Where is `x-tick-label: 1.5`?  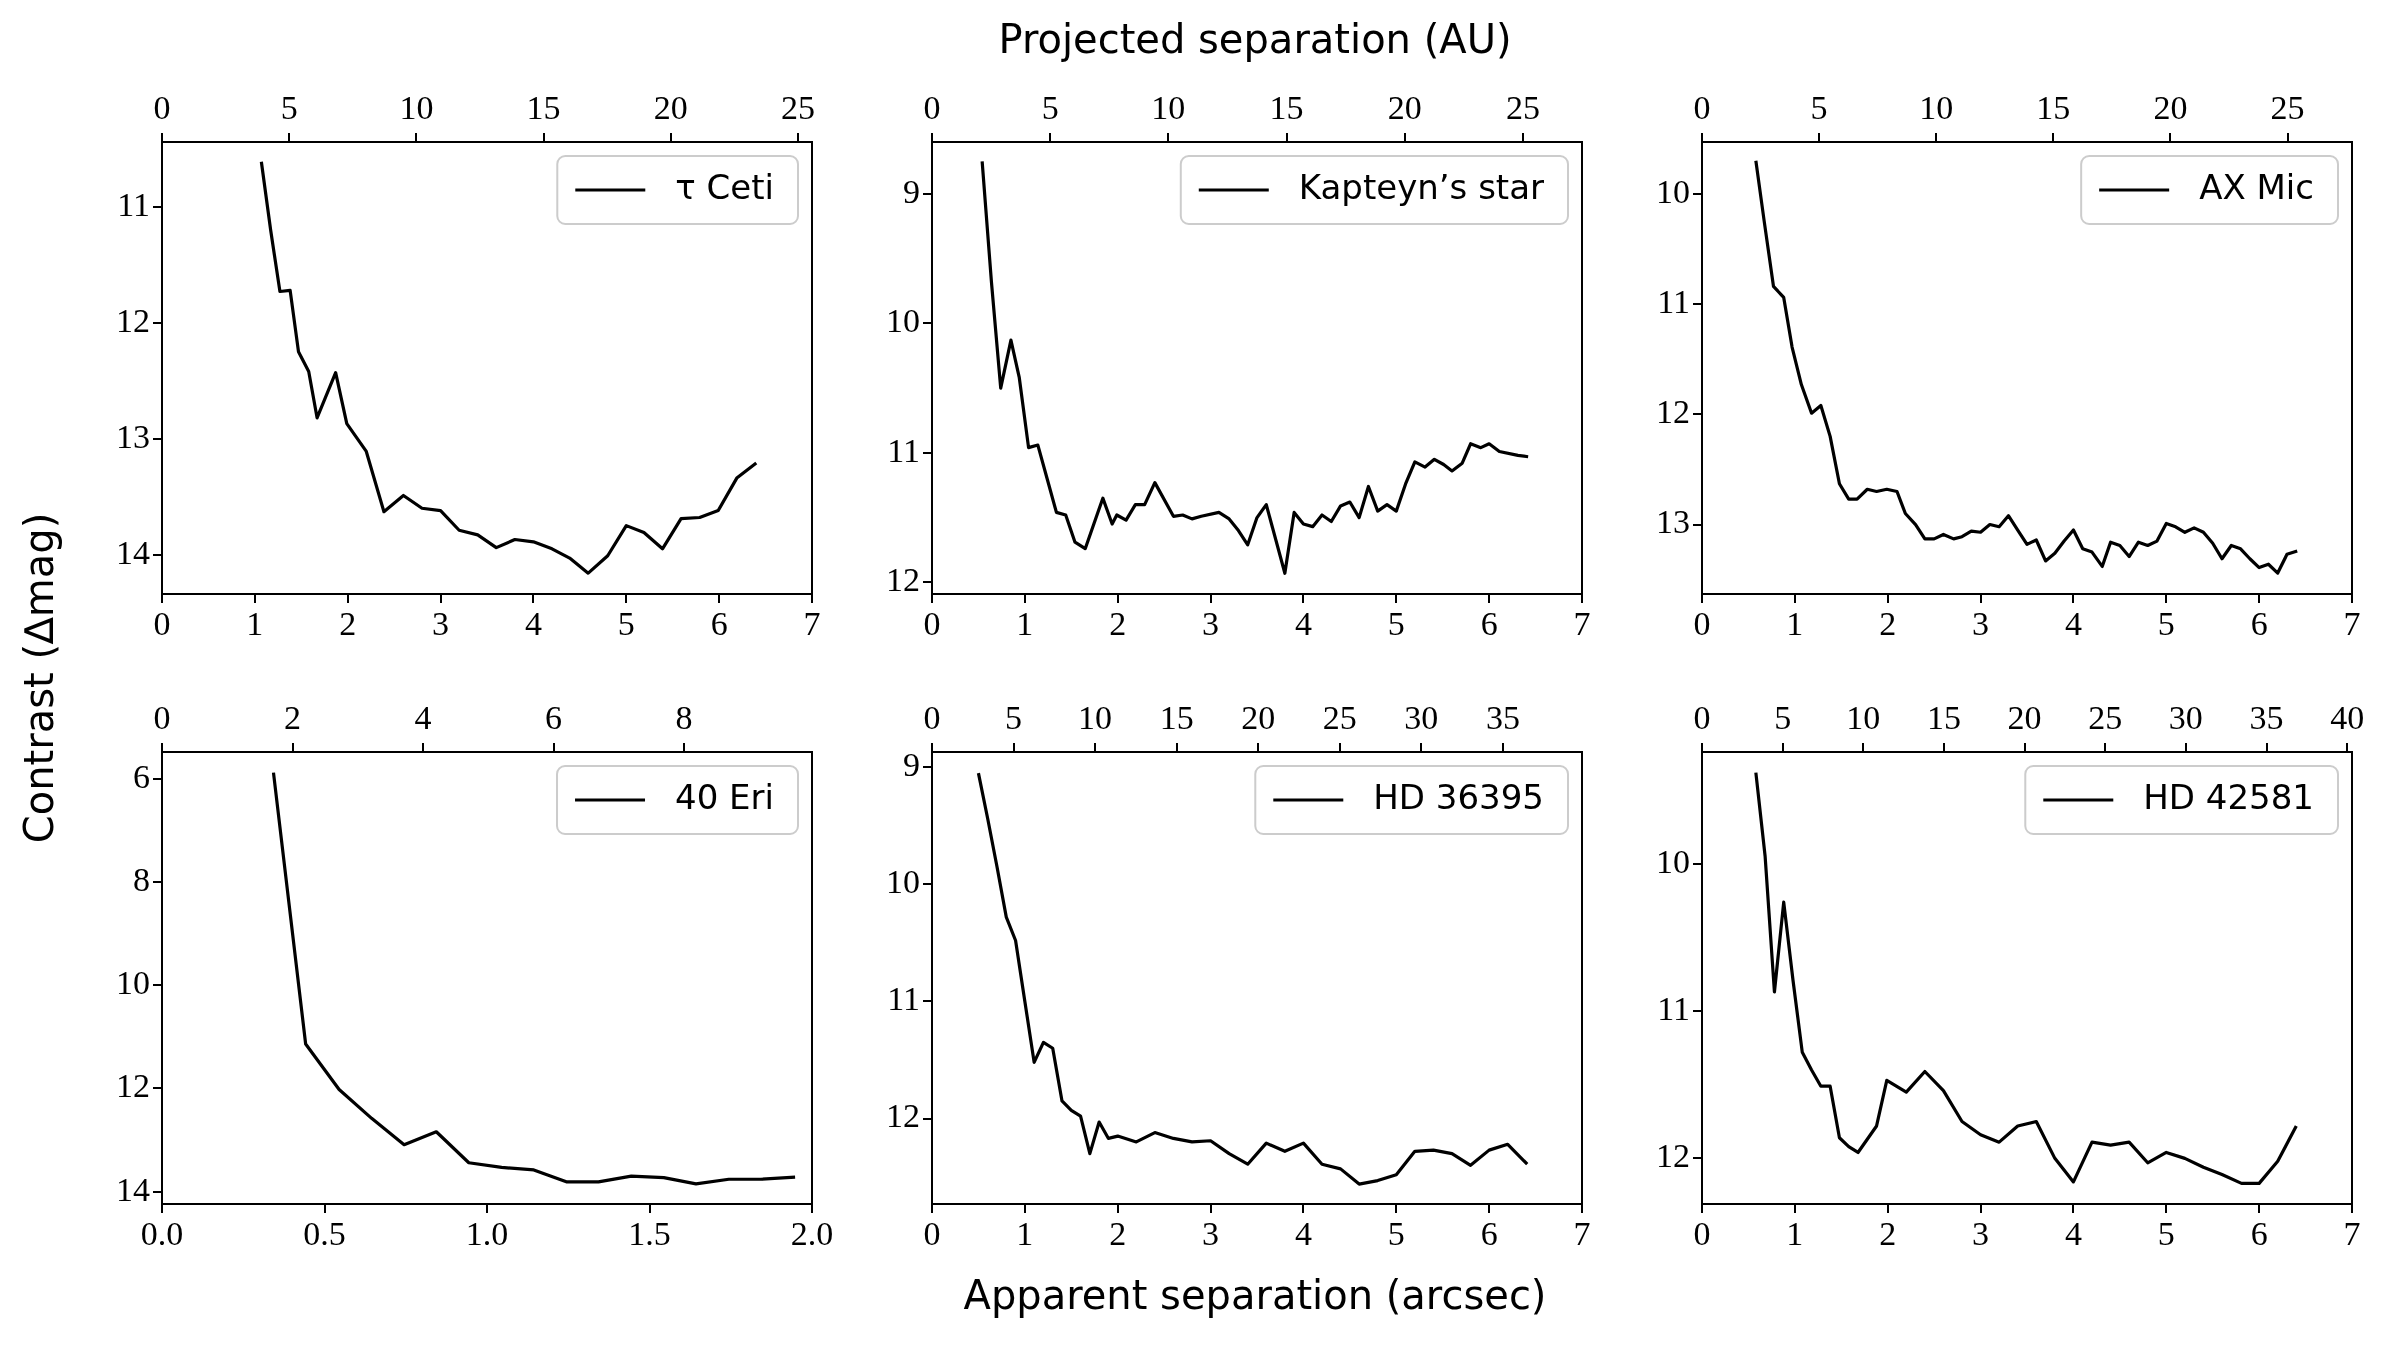
x-tick-label: 1.5 is located at coordinates (649, 1234).